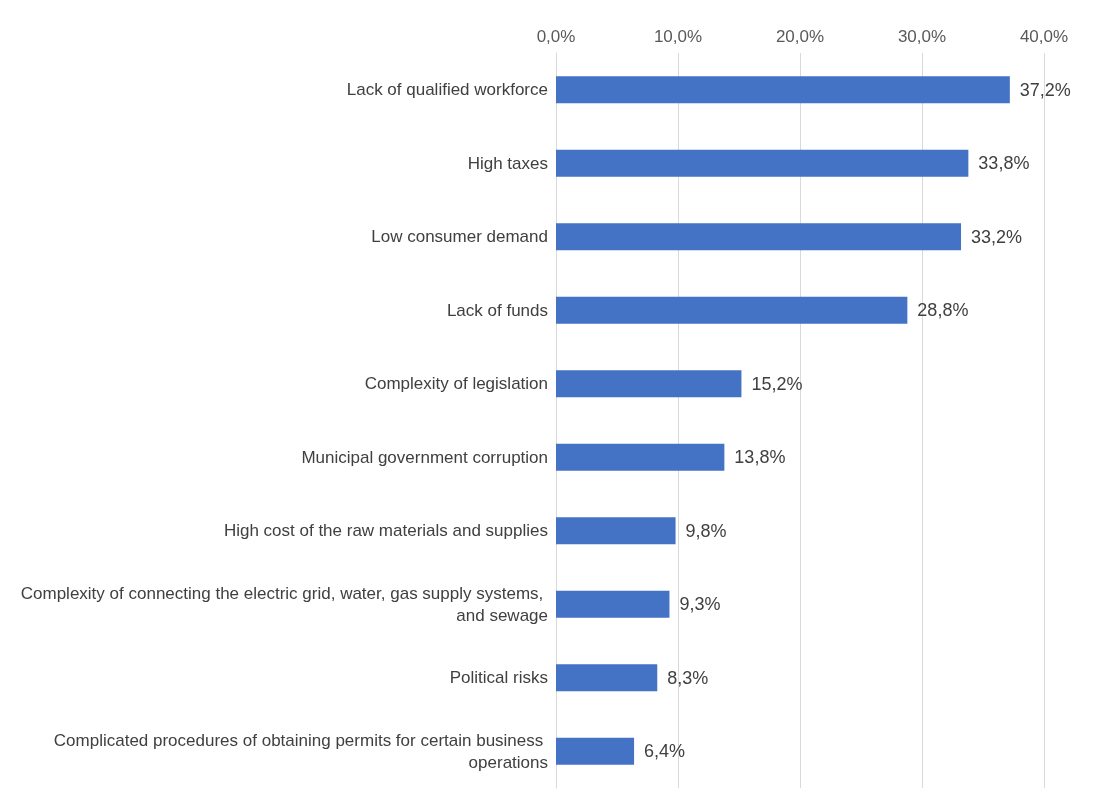 Image resolution: width=1097 pixels, height=798 pixels. What do you see at coordinates (459, 237) in the screenshot?
I see `y-tick-label: Low consumer demand` at bounding box center [459, 237].